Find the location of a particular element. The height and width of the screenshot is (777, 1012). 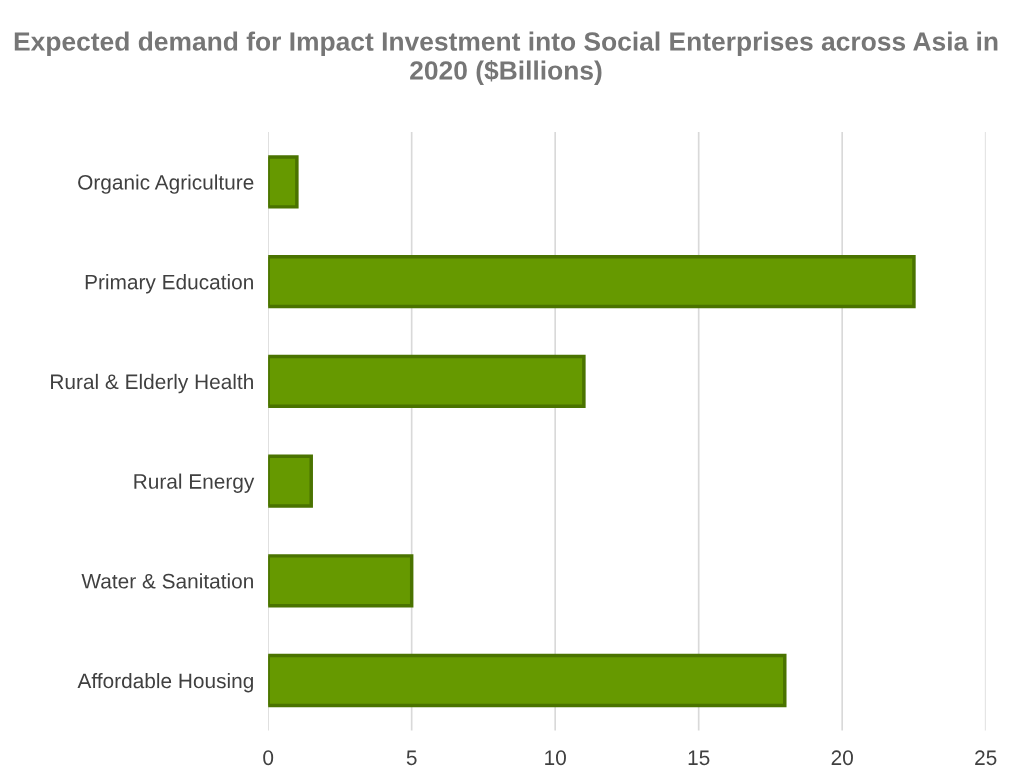

x-tick-label: 20 is located at coordinates (842, 758).